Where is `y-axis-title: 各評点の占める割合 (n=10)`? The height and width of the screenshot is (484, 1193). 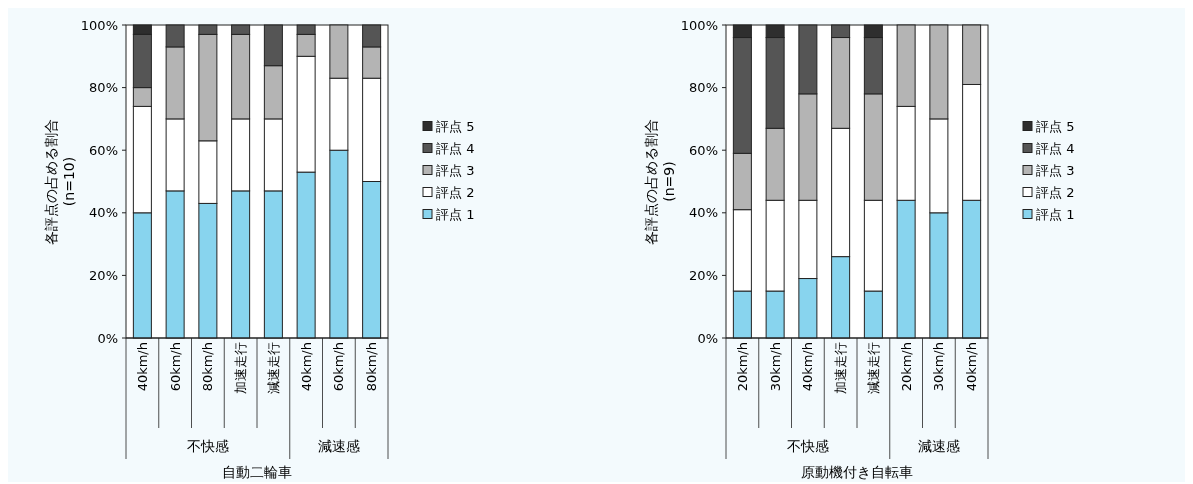 y-axis-title: 各評点の占める割合 (n=10) is located at coordinates (60, 181).